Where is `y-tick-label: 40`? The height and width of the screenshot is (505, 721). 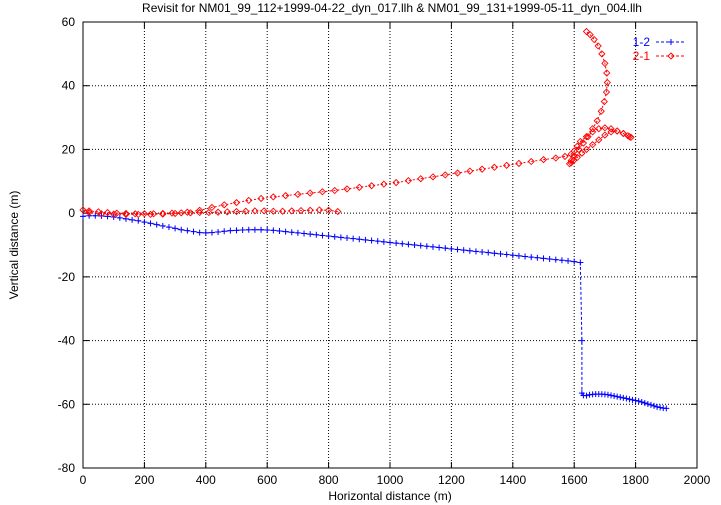 y-tick-label: 40 is located at coordinates (69, 86).